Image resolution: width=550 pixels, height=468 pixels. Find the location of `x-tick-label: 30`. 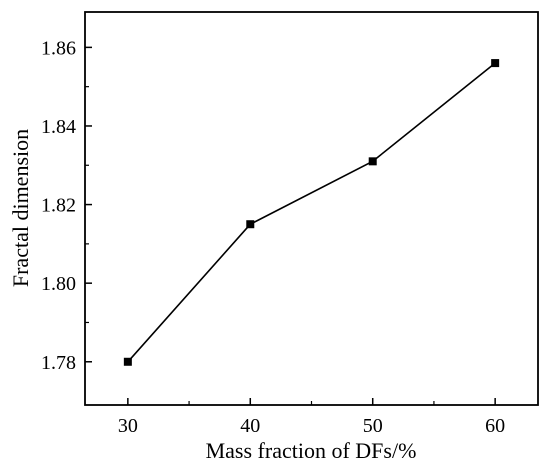

x-tick-label: 30 is located at coordinates (128, 426).